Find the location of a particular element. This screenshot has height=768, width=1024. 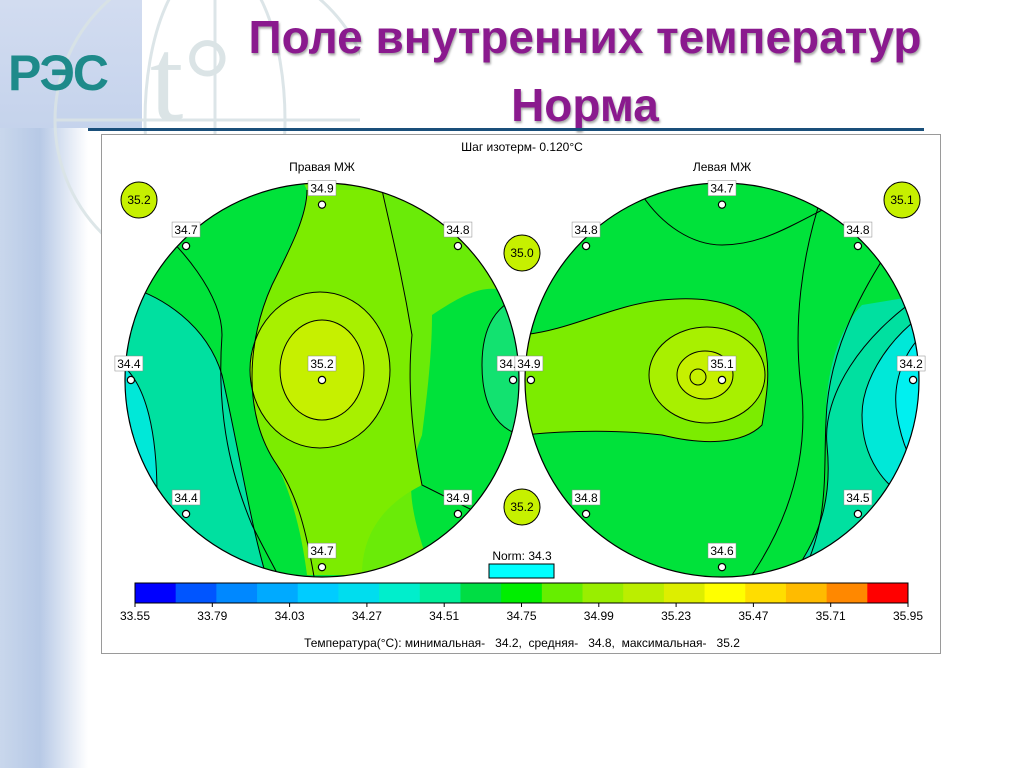

sensor-point: 35.2 is located at coordinates (322, 370).